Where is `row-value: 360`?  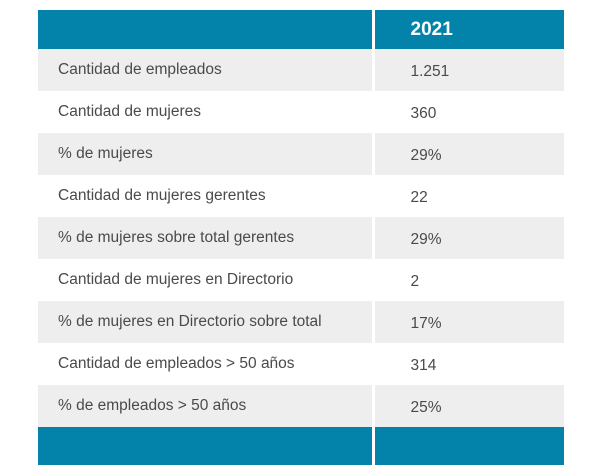 row-value: 360 is located at coordinates (467, 112).